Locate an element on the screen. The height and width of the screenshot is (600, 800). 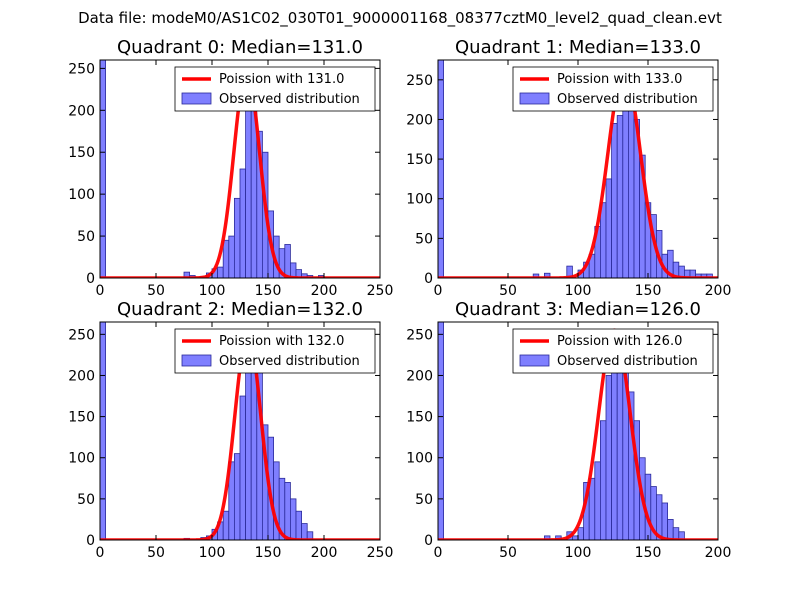
legend: Poission with 131.0 Observed distribution is located at coordinates (275, 89).